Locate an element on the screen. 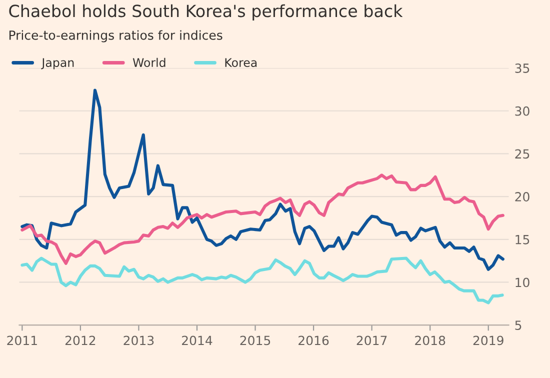 The height and width of the screenshot is (378, 550). legend-label: World is located at coordinates (149, 63).